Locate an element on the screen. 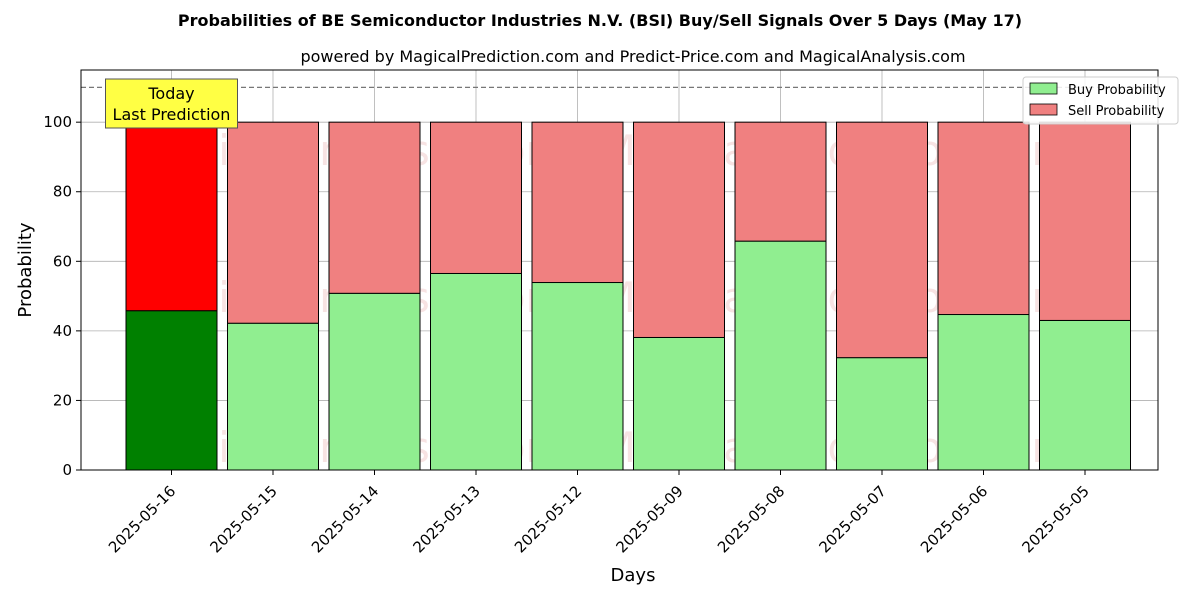  legend: Buy Probability Sell Probability is located at coordinates (1100, 100).